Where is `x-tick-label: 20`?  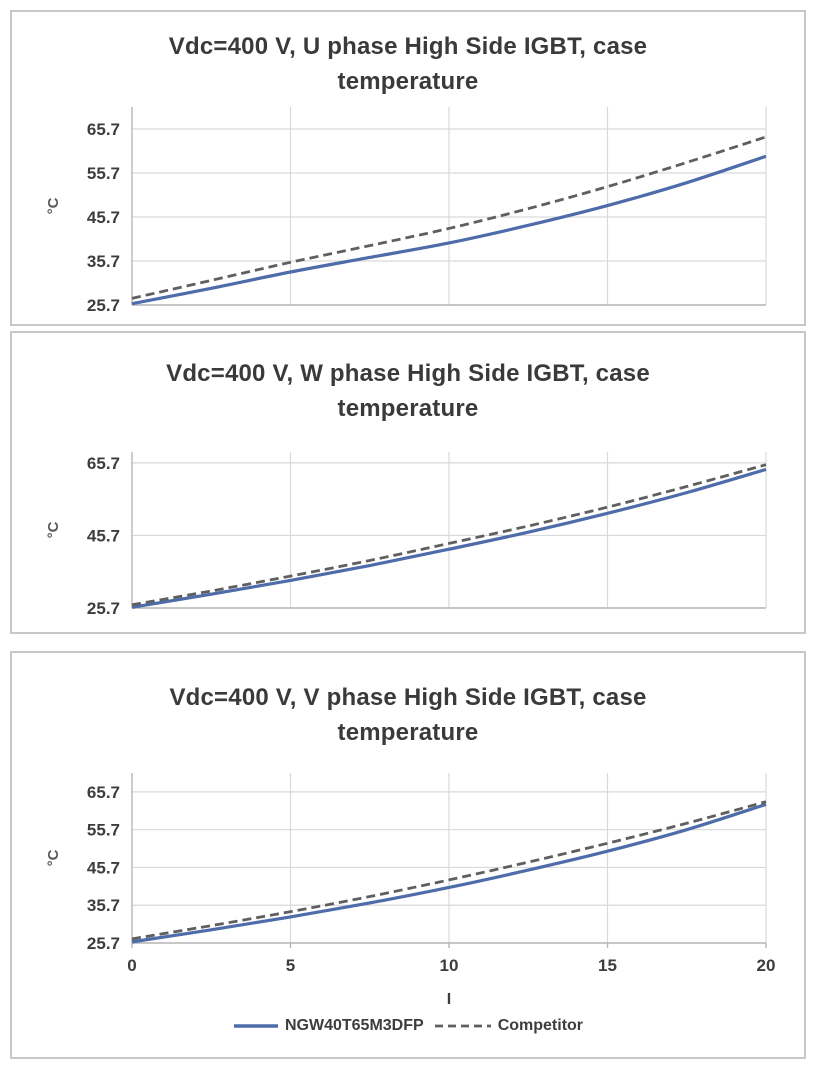 x-tick-label: 20 is located at coordinates (766, 965).